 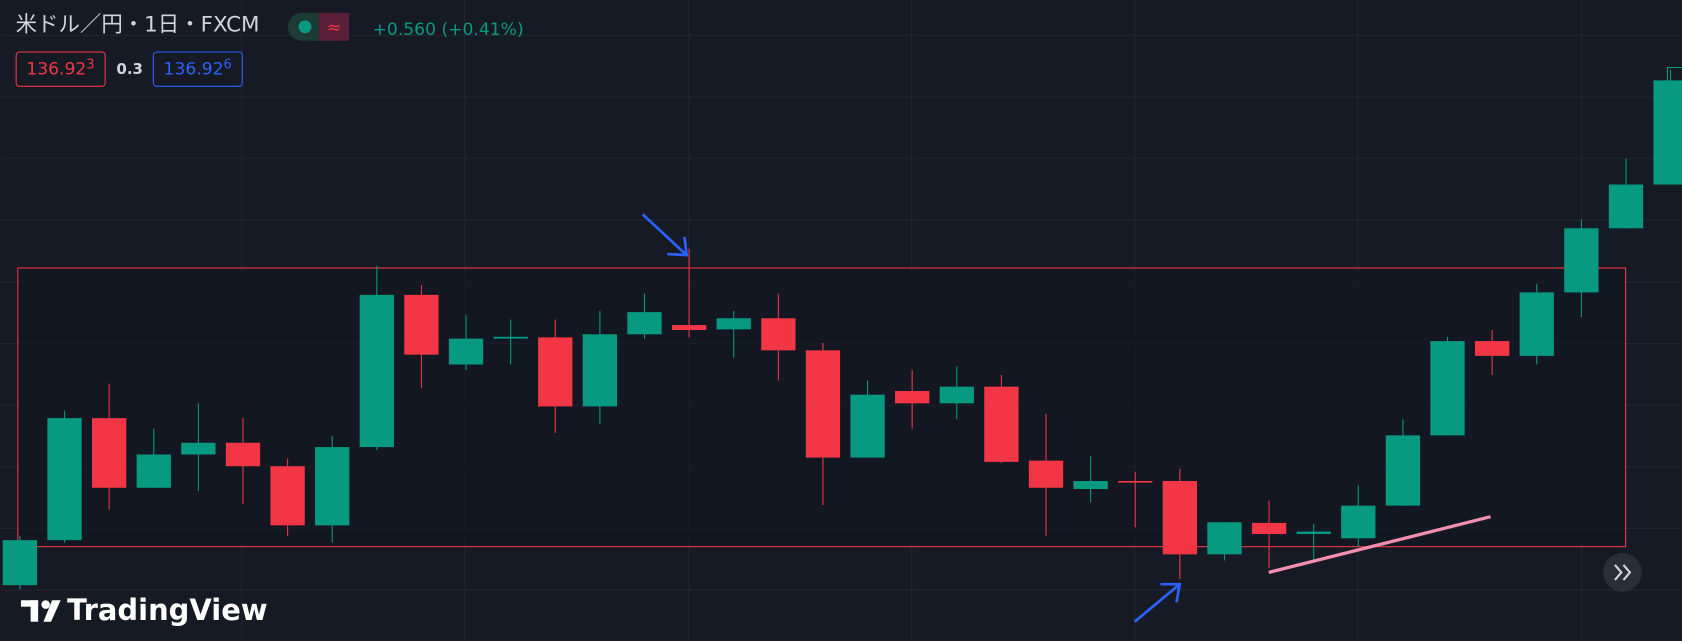 What do you see at coordinates (665, 235) in the screenshot?
I see `arrow-top` at bounding box center [665, 235].